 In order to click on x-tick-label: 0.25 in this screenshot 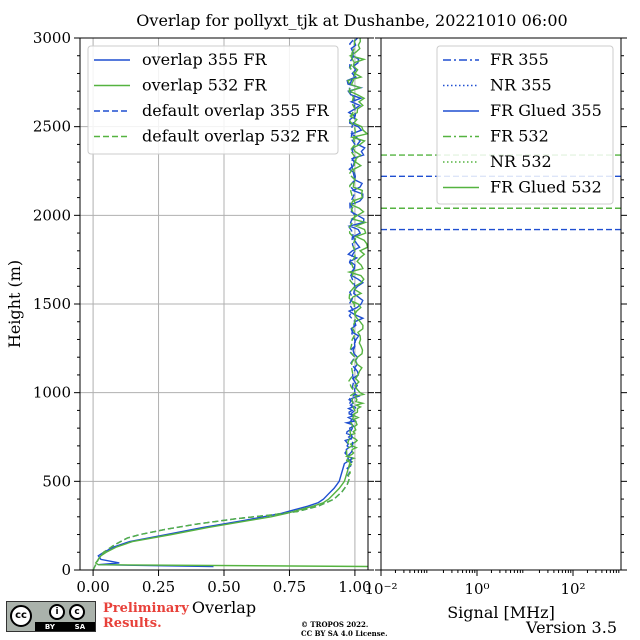, I will do `click(158, 587)`.